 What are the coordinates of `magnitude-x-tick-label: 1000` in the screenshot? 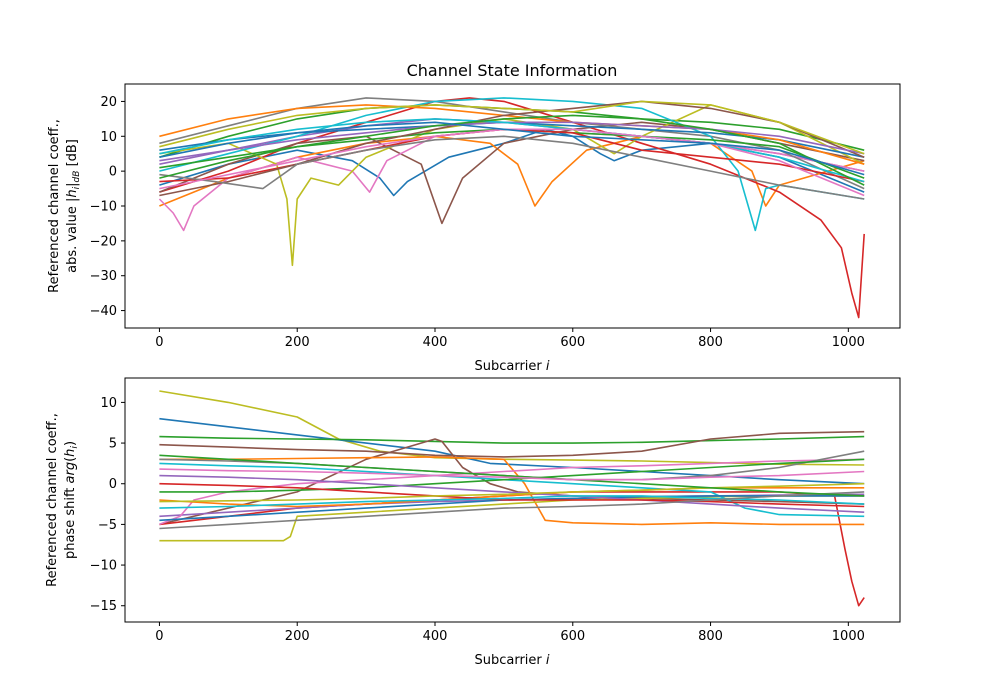 It's located at (848, 342).